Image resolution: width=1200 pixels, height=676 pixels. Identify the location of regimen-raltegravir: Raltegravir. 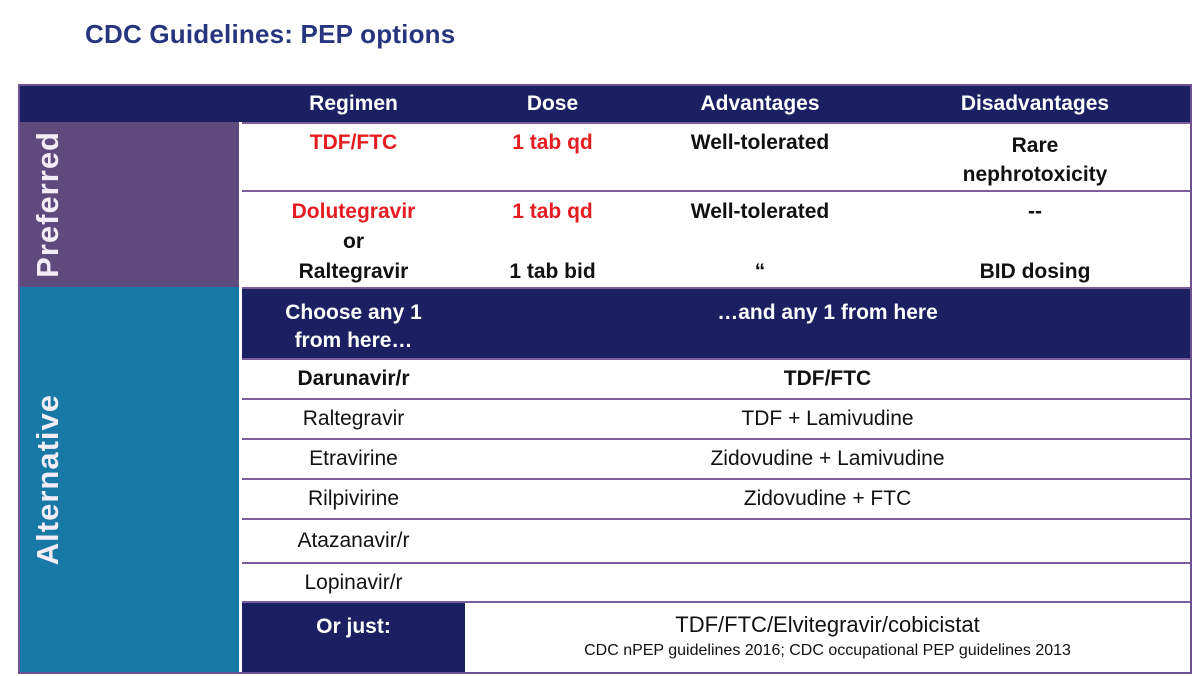
(353, 271).